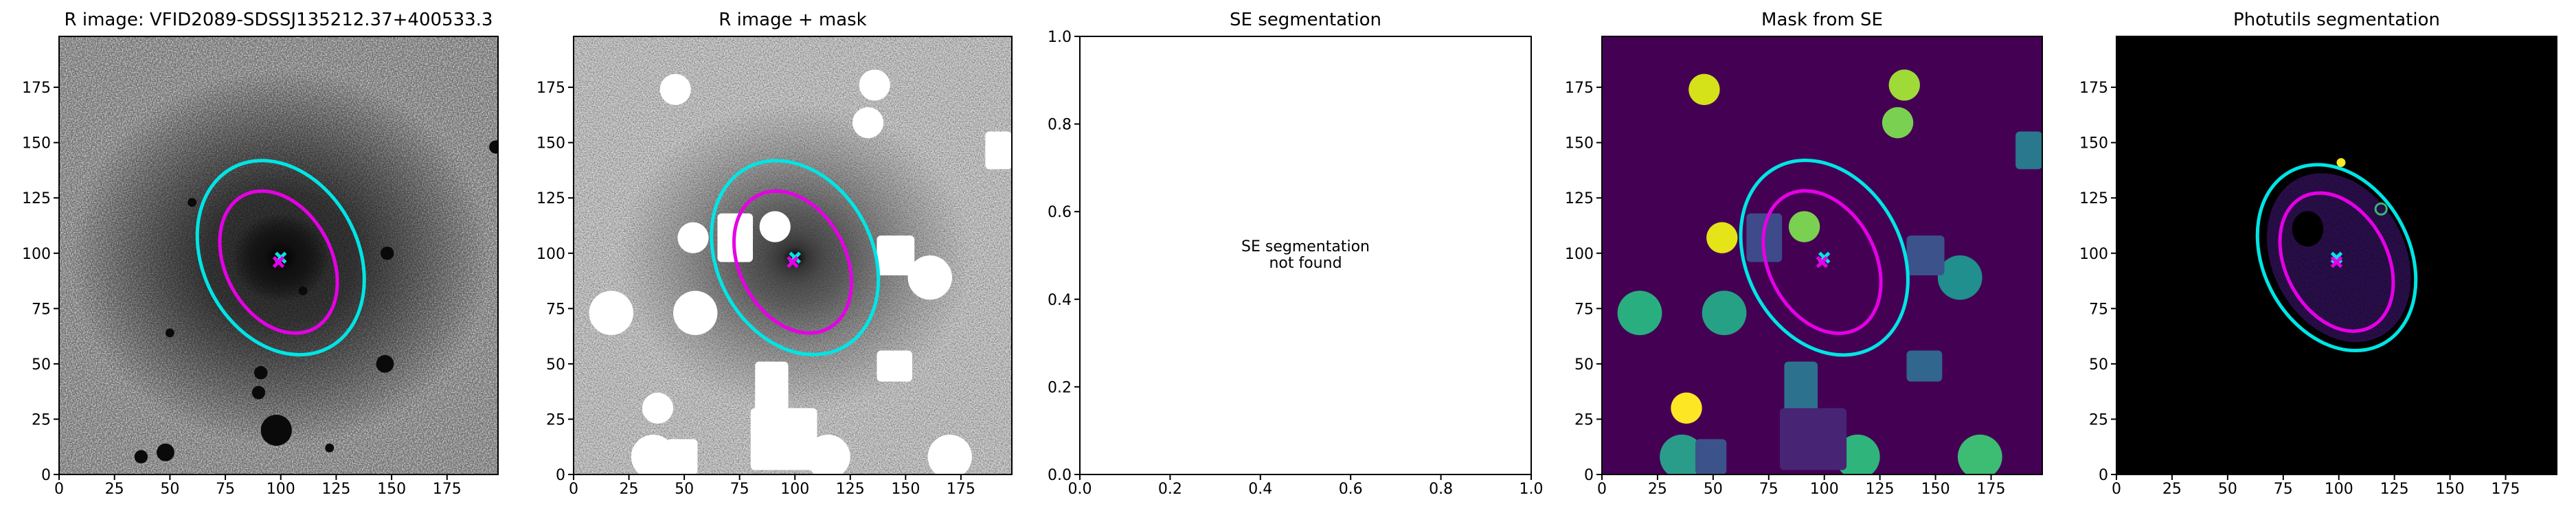 The height and width of the screenshot is (515, 2576). Describe the element at coordinates (1935, 489) in the screenshot. I see `x-tick-label: 150` at that location.